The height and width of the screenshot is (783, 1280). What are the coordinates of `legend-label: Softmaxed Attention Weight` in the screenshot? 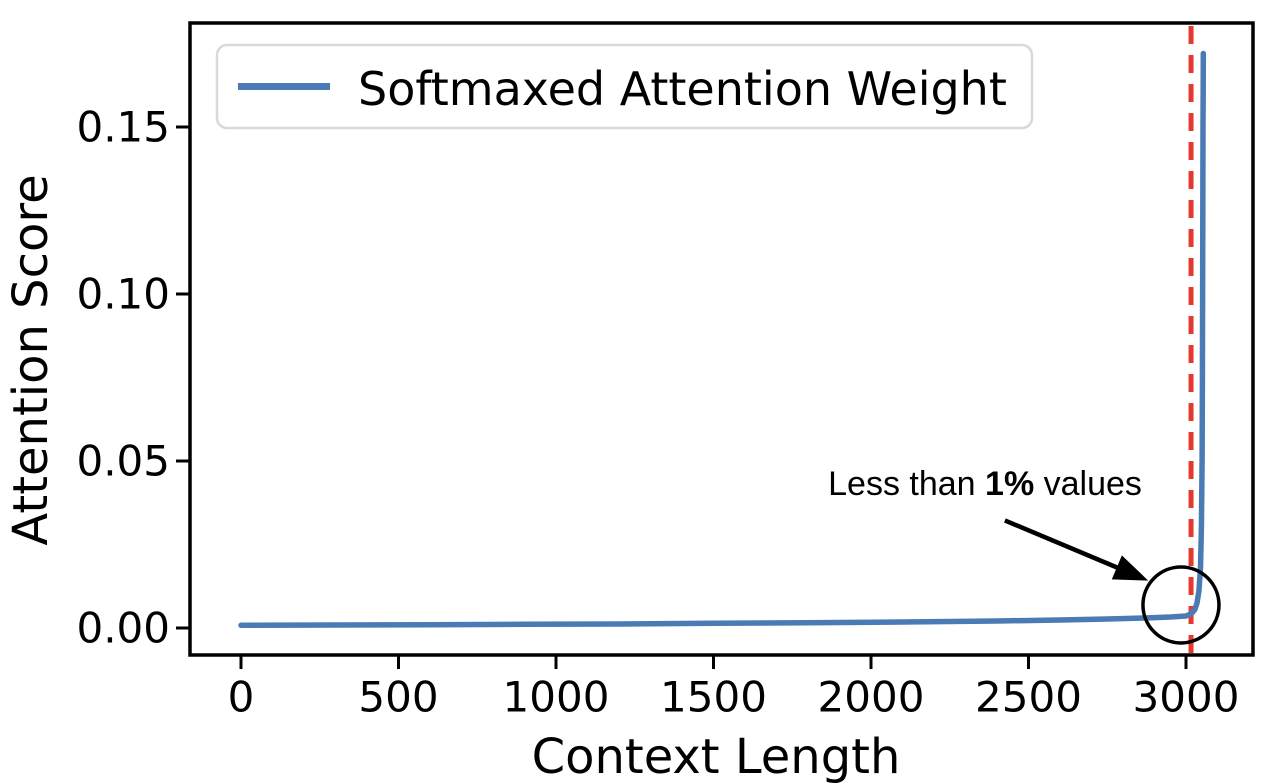 It's located at (682, 89).